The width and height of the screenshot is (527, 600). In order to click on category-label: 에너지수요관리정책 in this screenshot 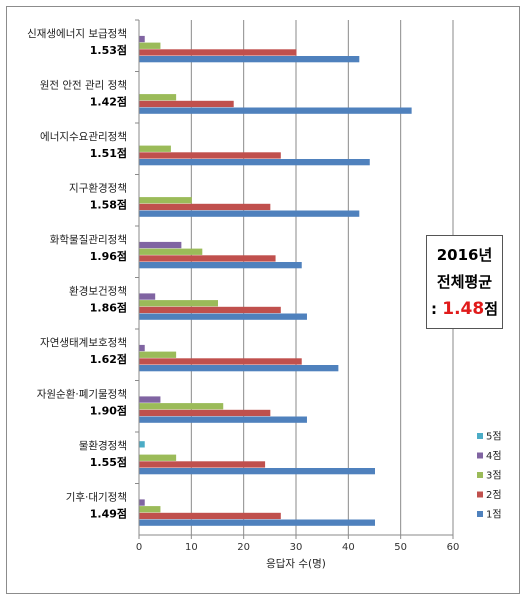, I will do `click(83, 137)`.